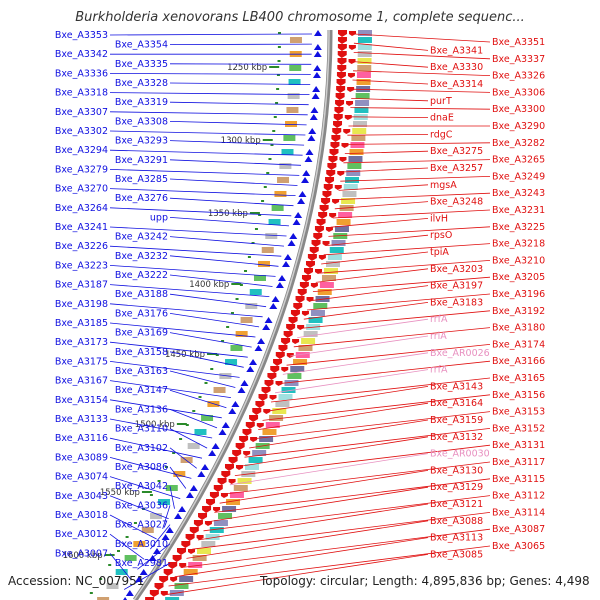  What do you see at coordinates (518, 59) in the screenshot?
I see `gene-label-right: Bxe_A3337` at bounding box center [518, 59].